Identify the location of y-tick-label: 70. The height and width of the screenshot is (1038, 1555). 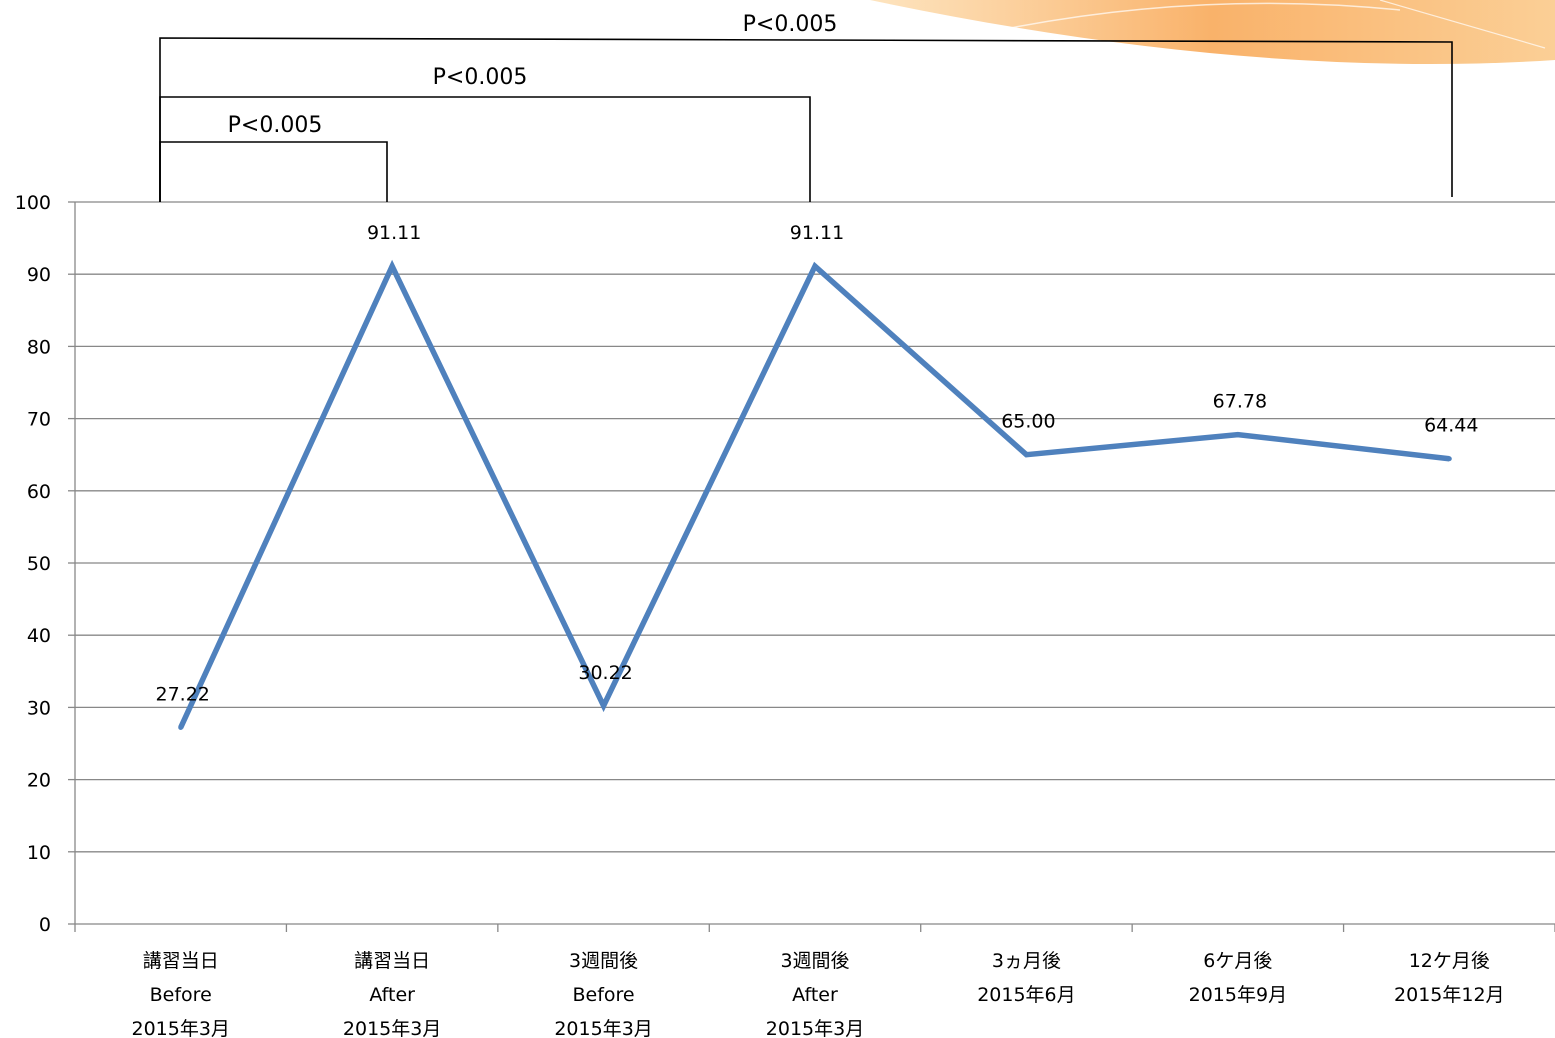
(39, 420).